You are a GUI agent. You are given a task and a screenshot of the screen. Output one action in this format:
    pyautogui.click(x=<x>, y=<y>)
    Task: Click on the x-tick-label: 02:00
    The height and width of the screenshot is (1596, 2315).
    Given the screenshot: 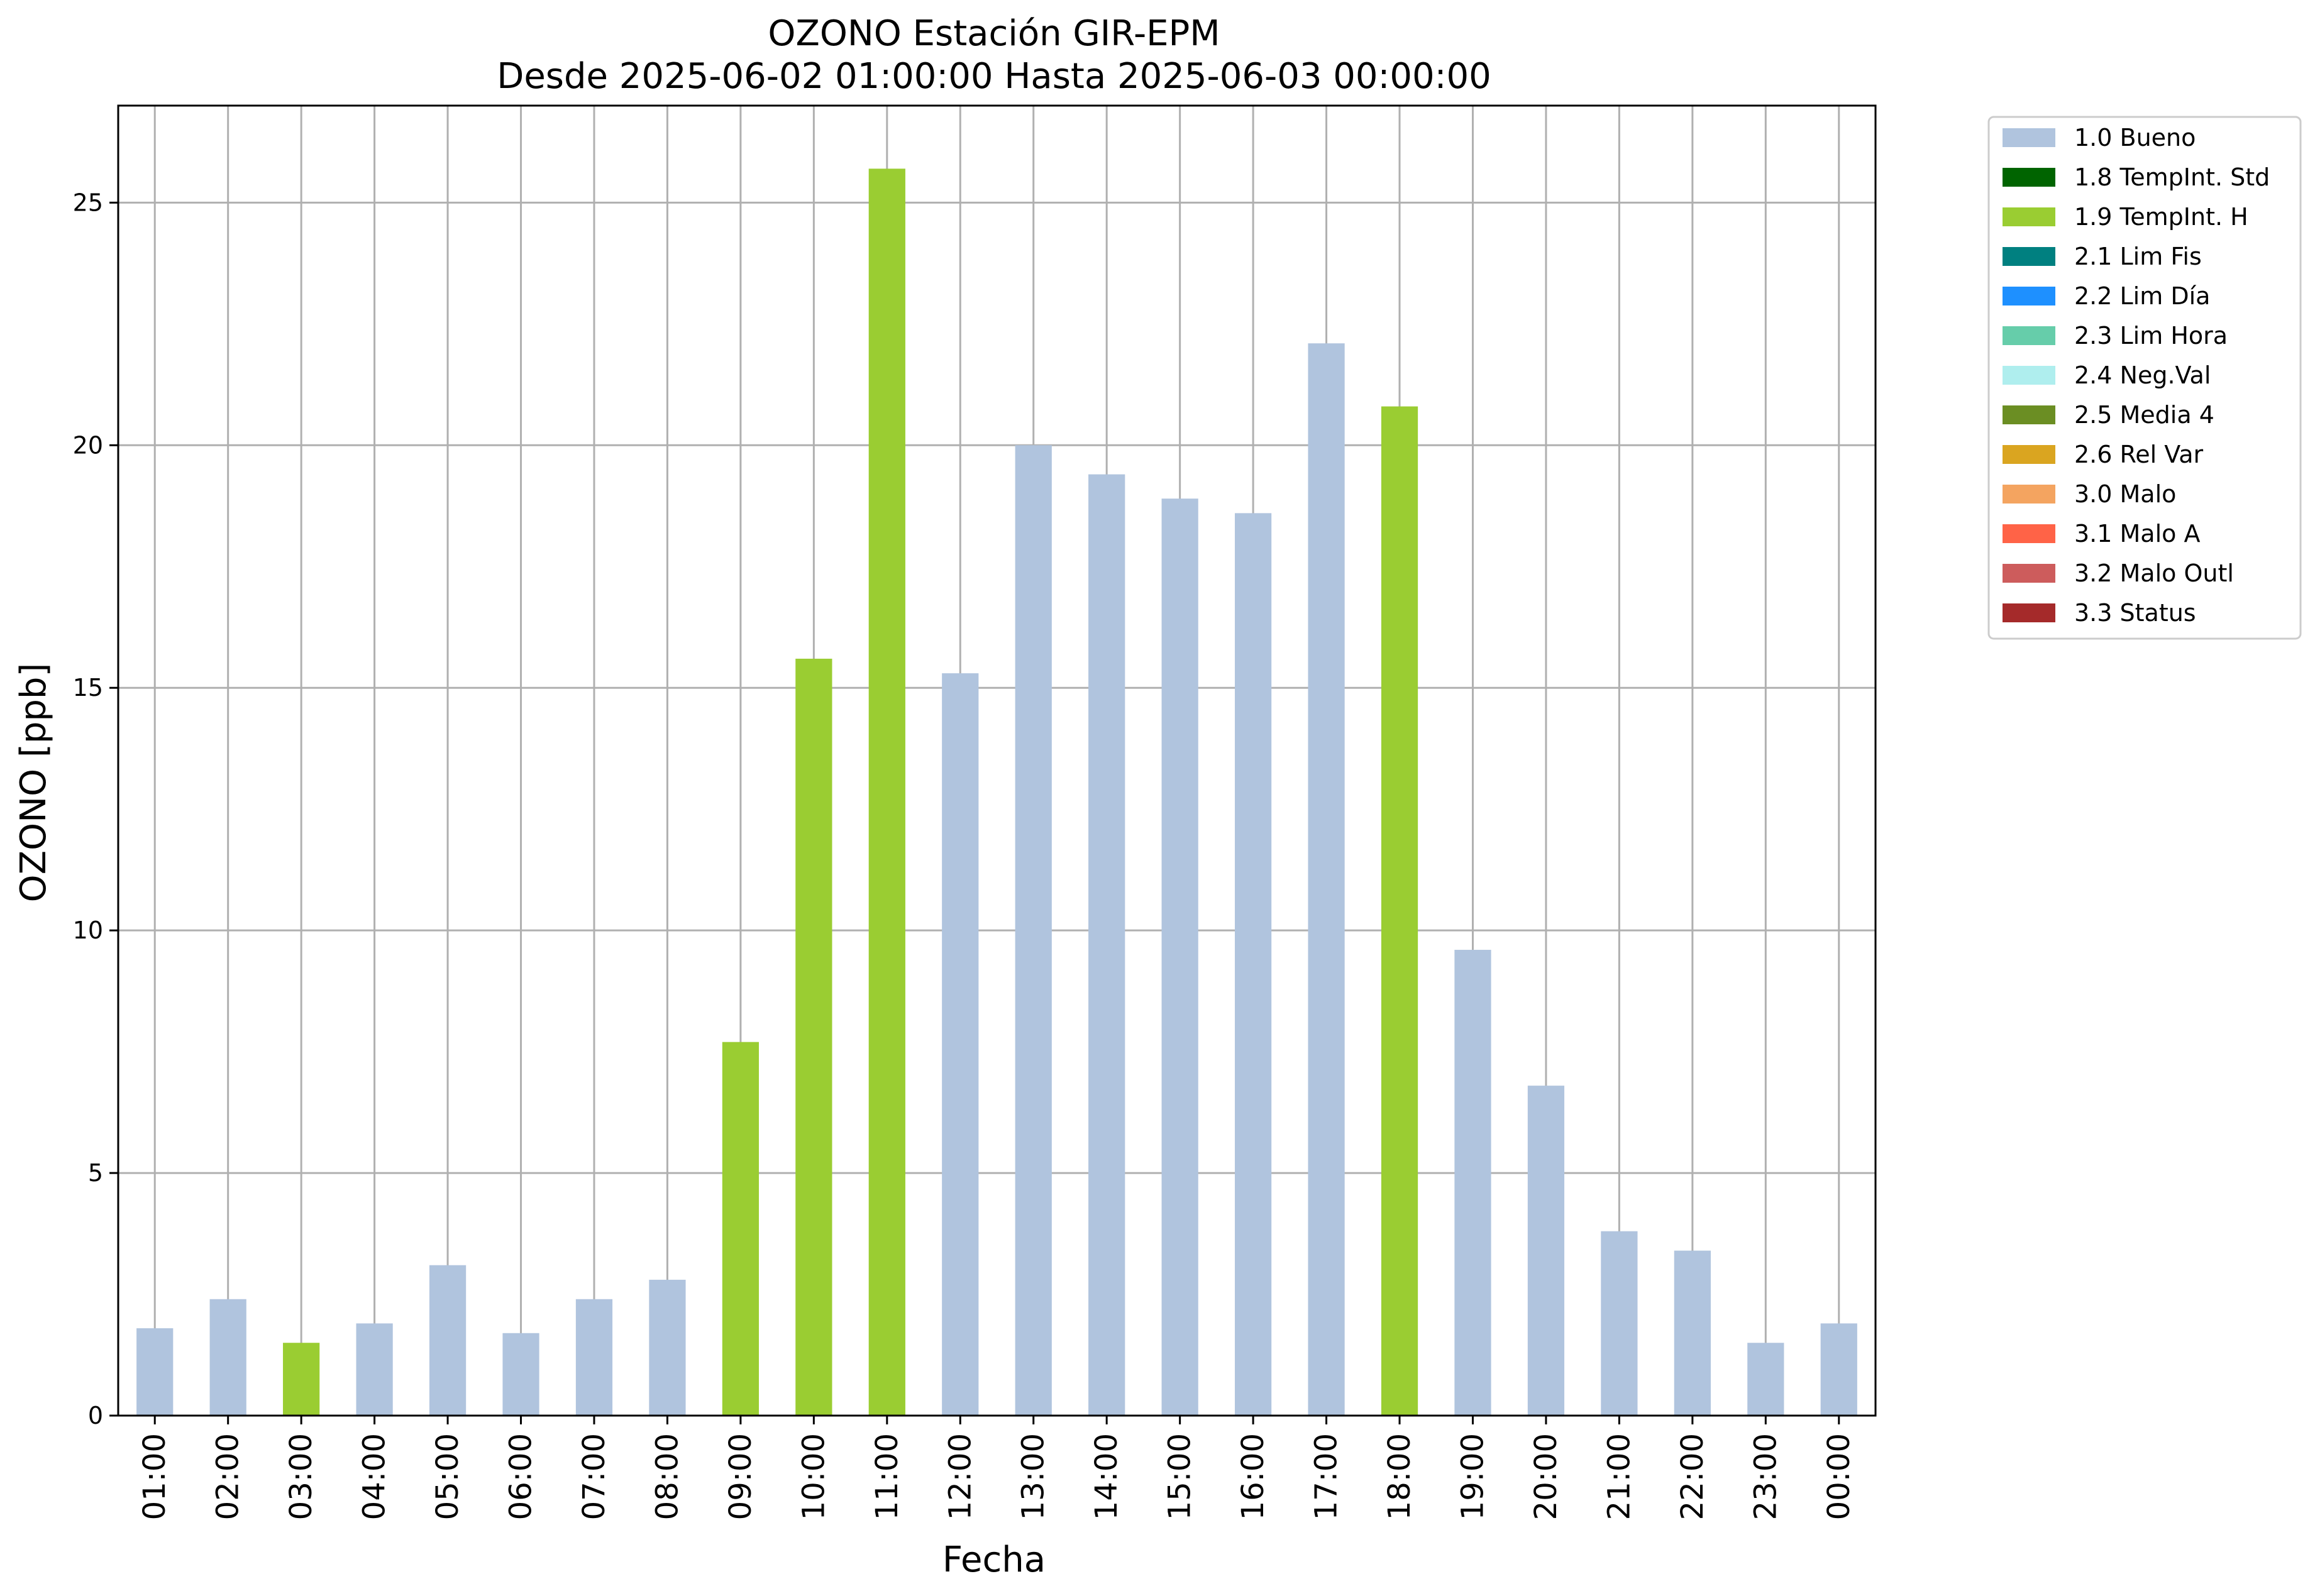 What is the action you would take?
    pyautogui.click(x=228, y=1476)
    